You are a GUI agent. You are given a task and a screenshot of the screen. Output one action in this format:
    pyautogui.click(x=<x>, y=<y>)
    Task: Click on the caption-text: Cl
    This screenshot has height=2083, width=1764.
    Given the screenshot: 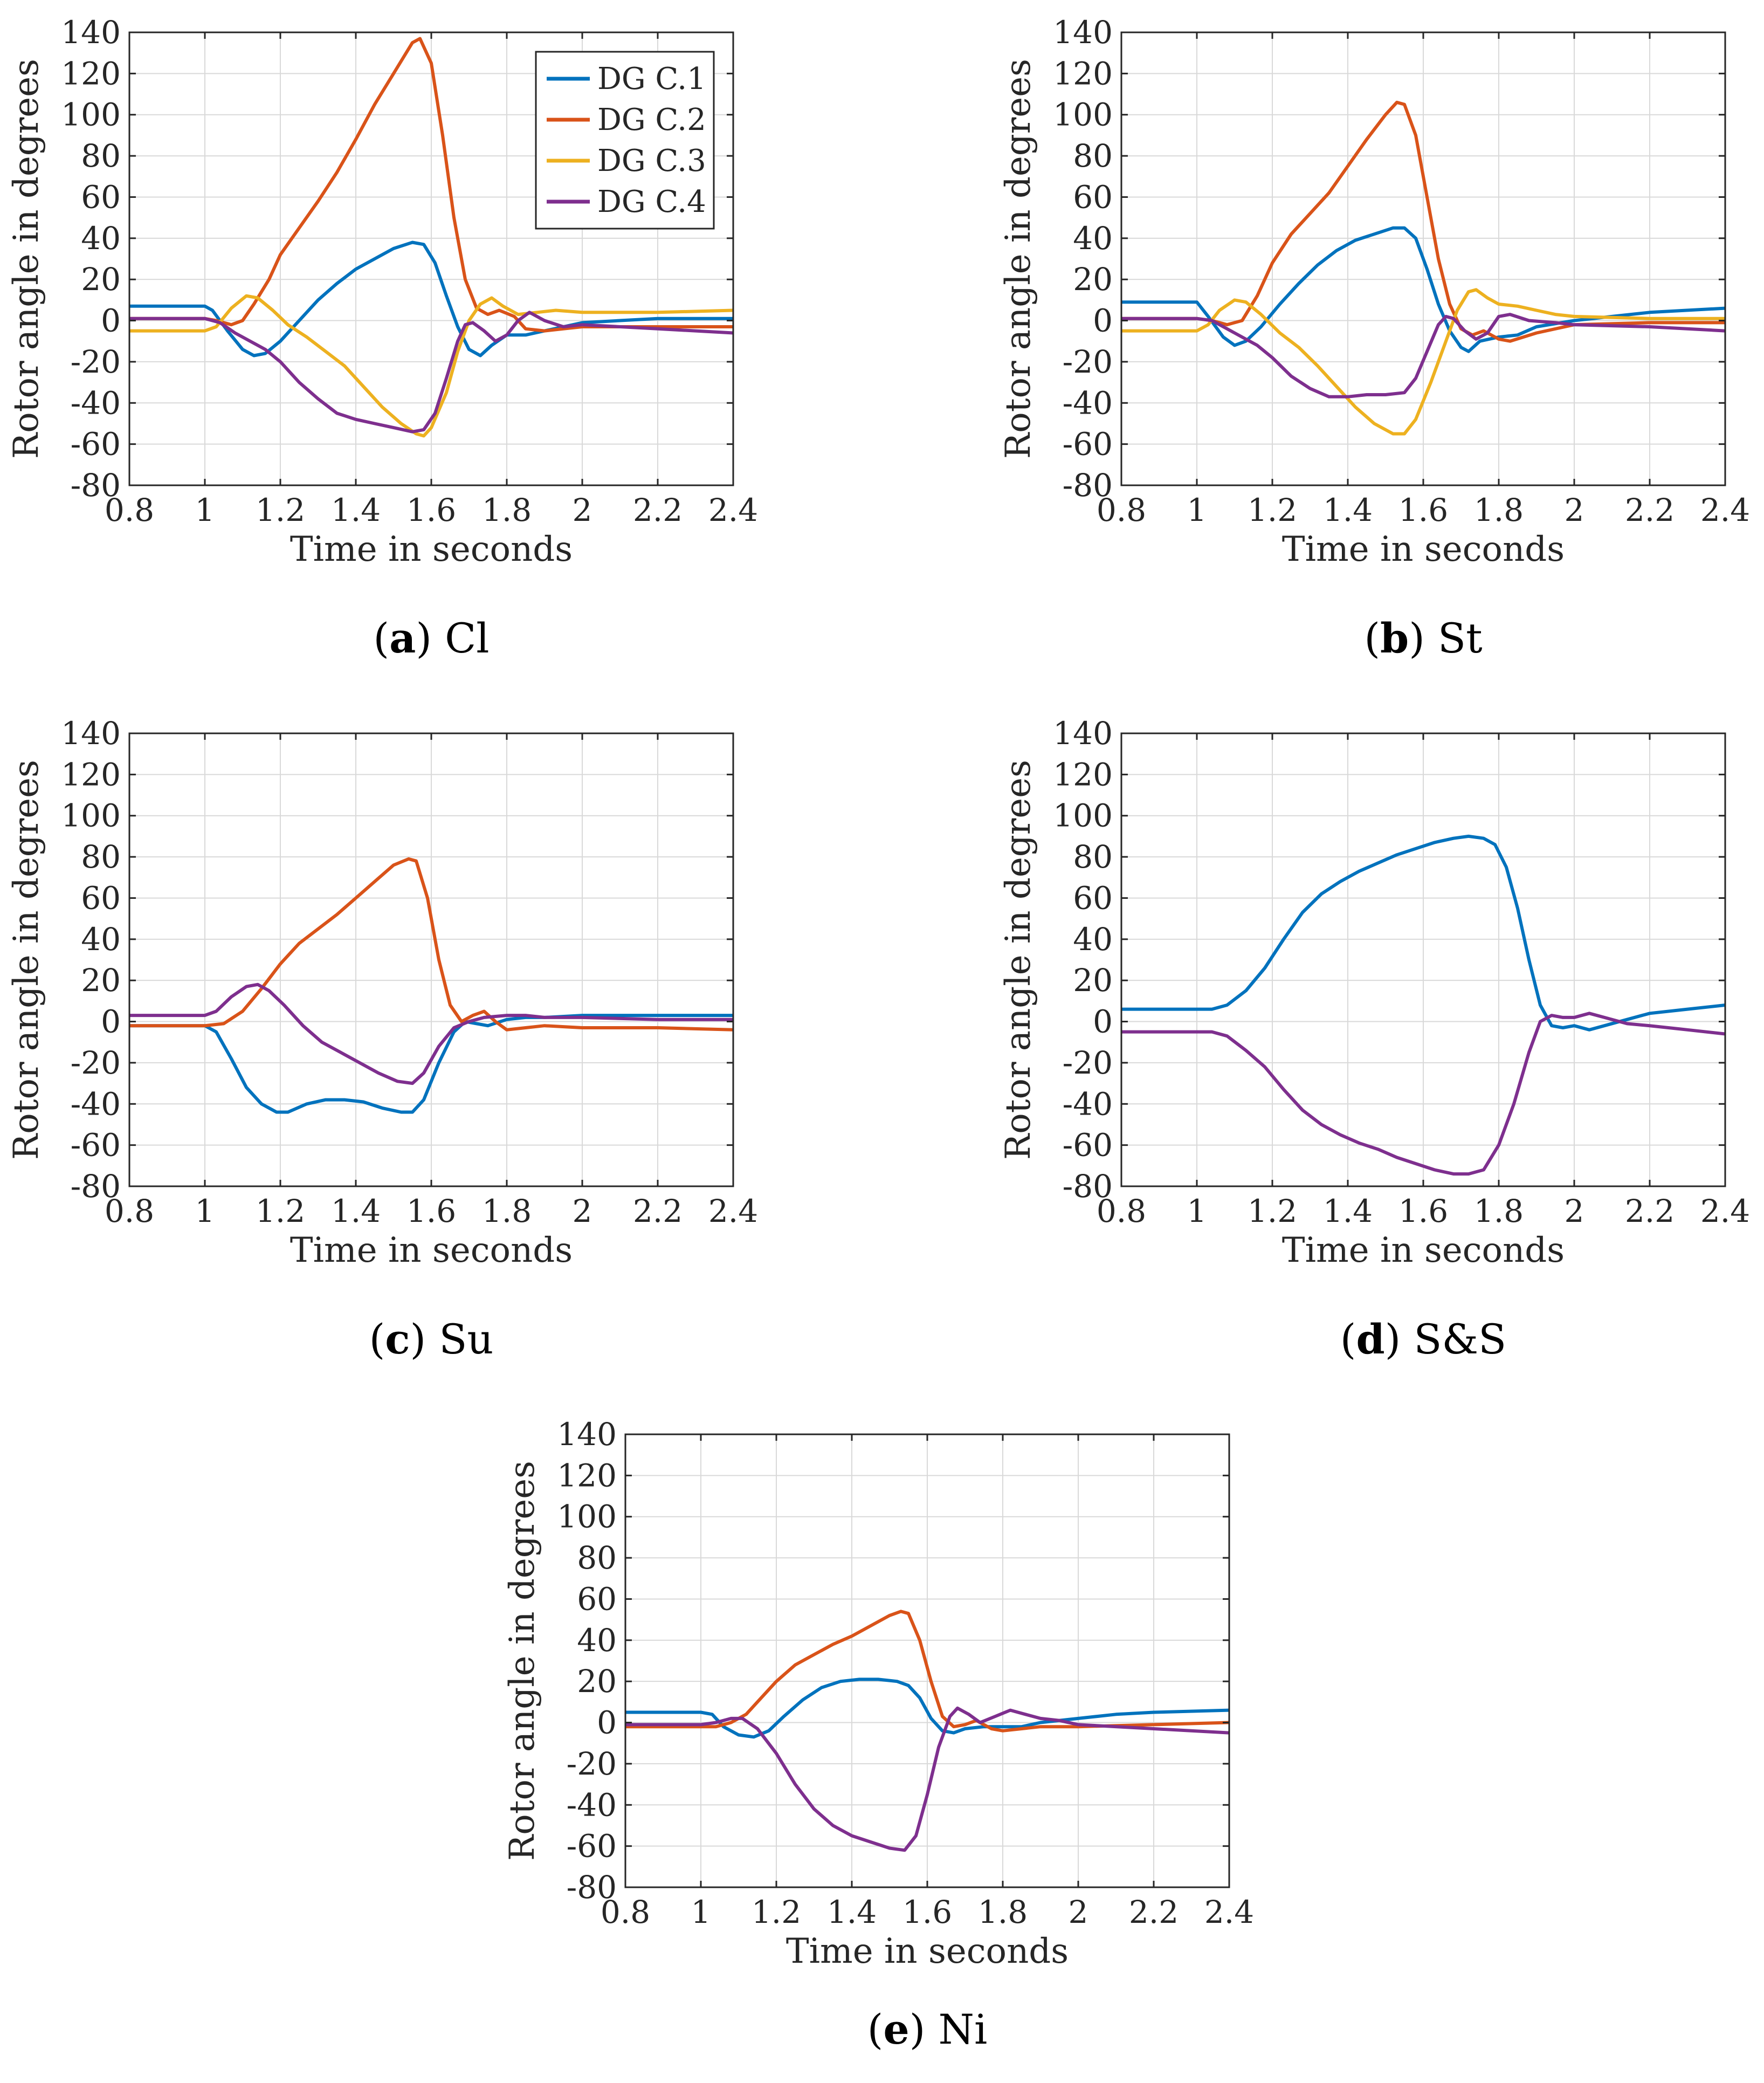 What is the action you would take?
    pyautogui.click(x=467, y=638)
    